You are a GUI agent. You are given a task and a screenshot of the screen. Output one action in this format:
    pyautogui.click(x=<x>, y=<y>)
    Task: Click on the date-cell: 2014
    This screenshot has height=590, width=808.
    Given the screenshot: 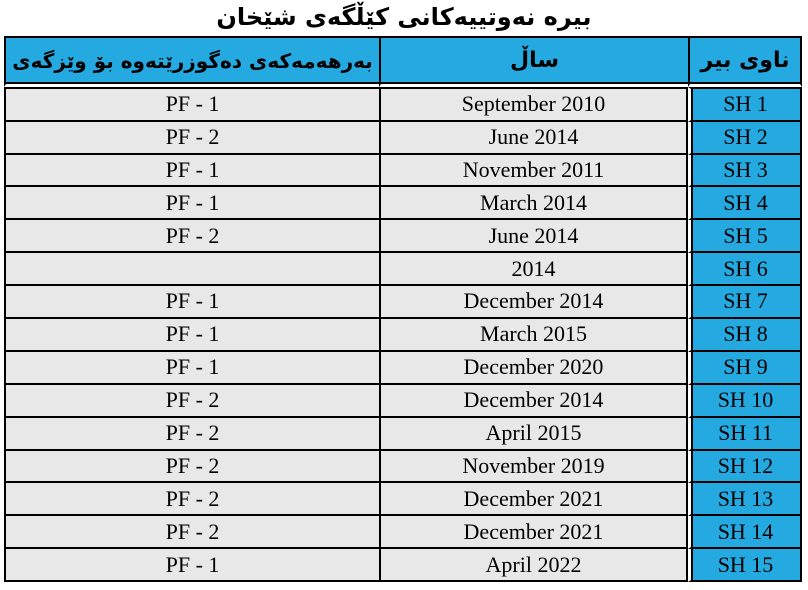 What is the action you would take?
    pyautogui.click(x=533, y=270)
    